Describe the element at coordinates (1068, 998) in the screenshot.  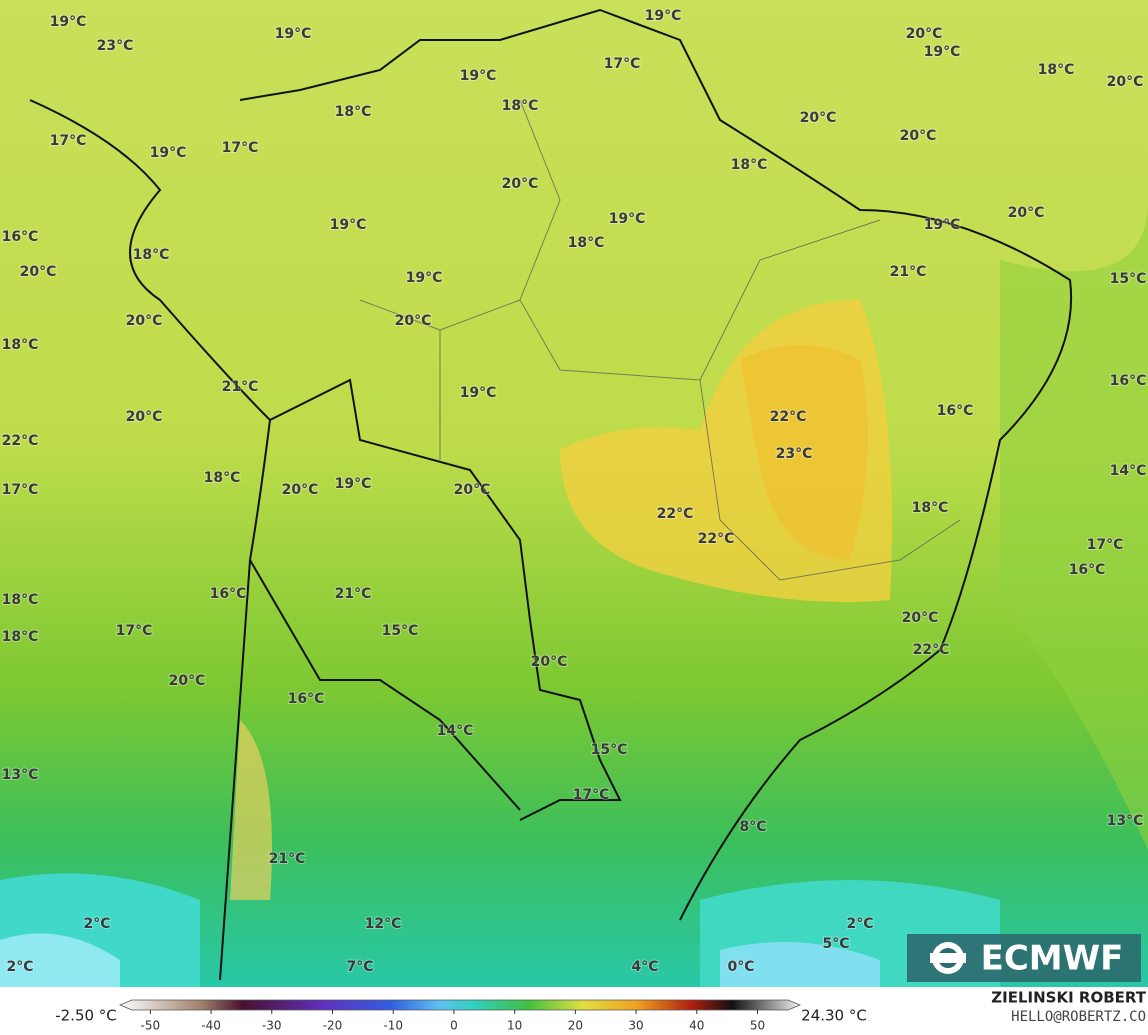
I see `credit-name: ZIELINSKI ROBERT` at that location.